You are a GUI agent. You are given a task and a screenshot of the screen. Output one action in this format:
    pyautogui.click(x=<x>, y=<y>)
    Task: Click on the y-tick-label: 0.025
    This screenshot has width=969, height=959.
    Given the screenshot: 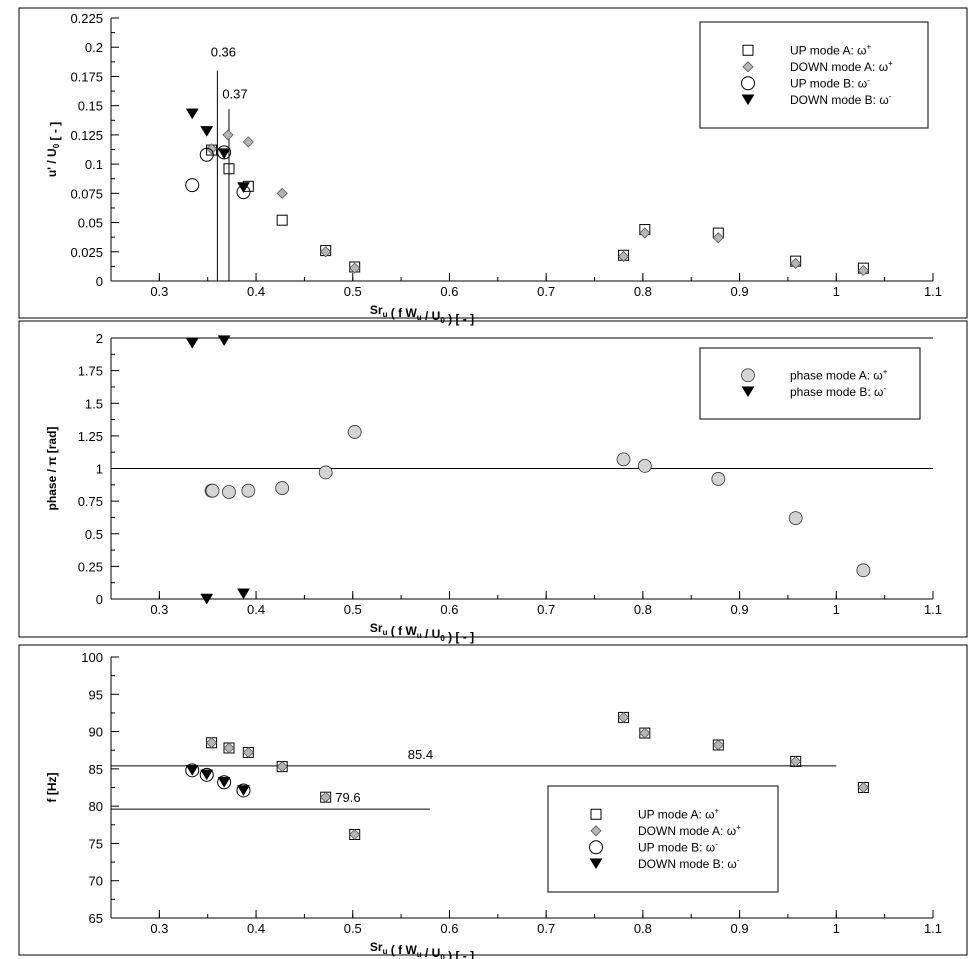 What is the action you would take?
    pyautogui.click(x=86, y=252)
    